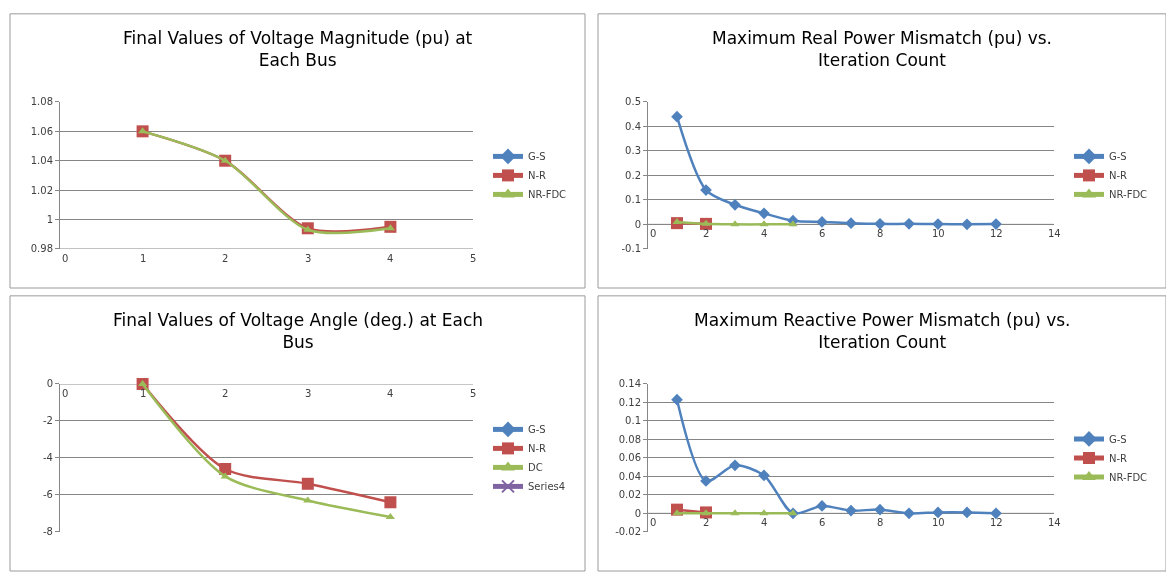  I want to click on y-tick-label: 0.98, so click(41, 249).